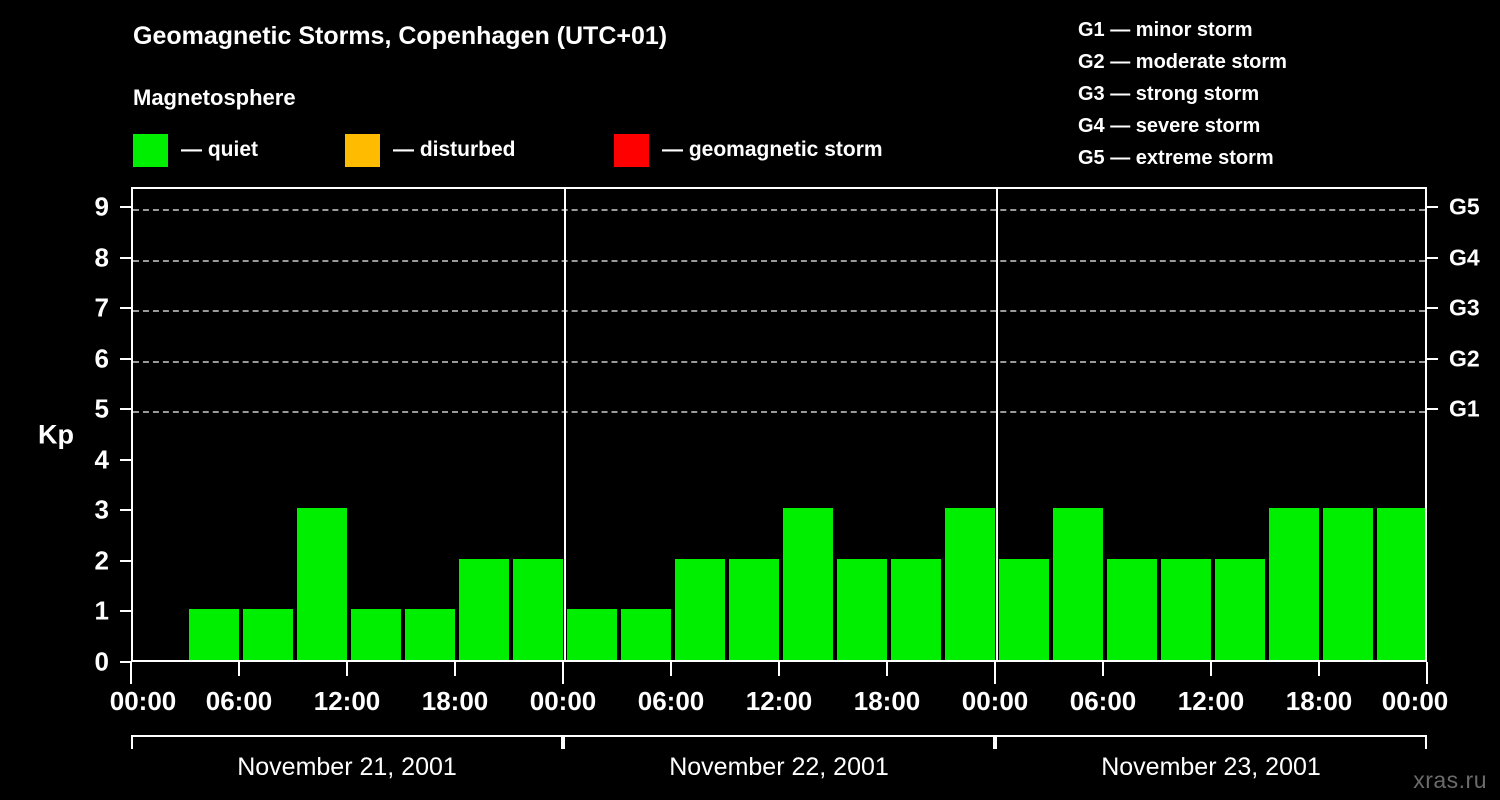  Describe the element at coordinates (1464, 408) in the screenshot. I see `g-tick-label: G1` at that location.